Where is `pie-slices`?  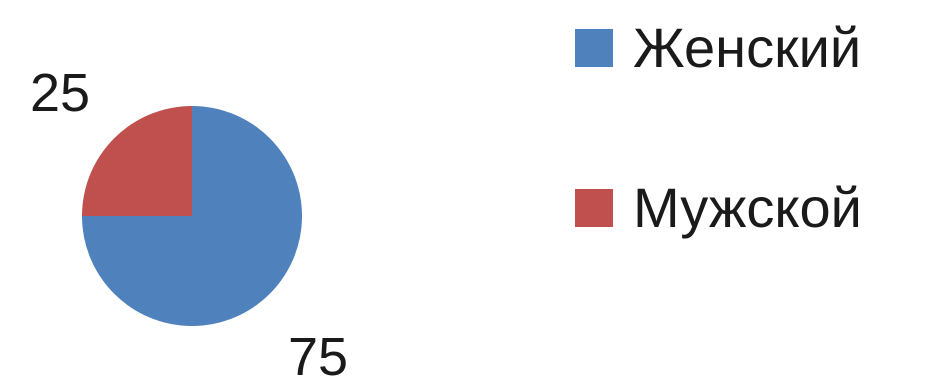 pie-slices is located at coordinates (192, 216).